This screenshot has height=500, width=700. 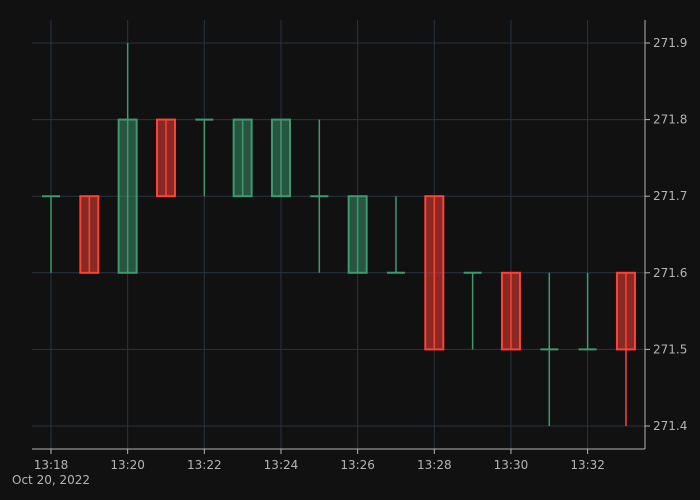 What do you see at coordinates (670, 196) in the screenshot?
I see `y-tick-label: 271.7` at bounding box center [670, 196].